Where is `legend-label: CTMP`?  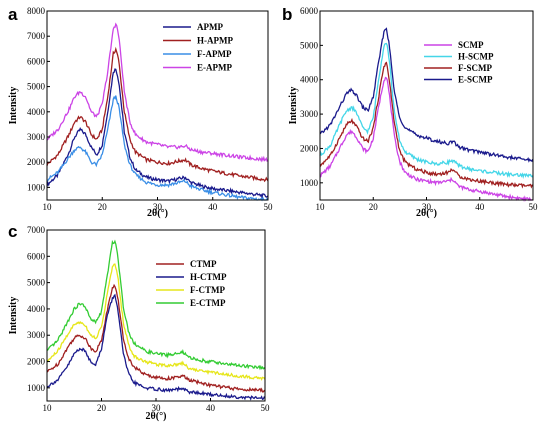
legend-label: CTMP is located at coordinates (203, 264).